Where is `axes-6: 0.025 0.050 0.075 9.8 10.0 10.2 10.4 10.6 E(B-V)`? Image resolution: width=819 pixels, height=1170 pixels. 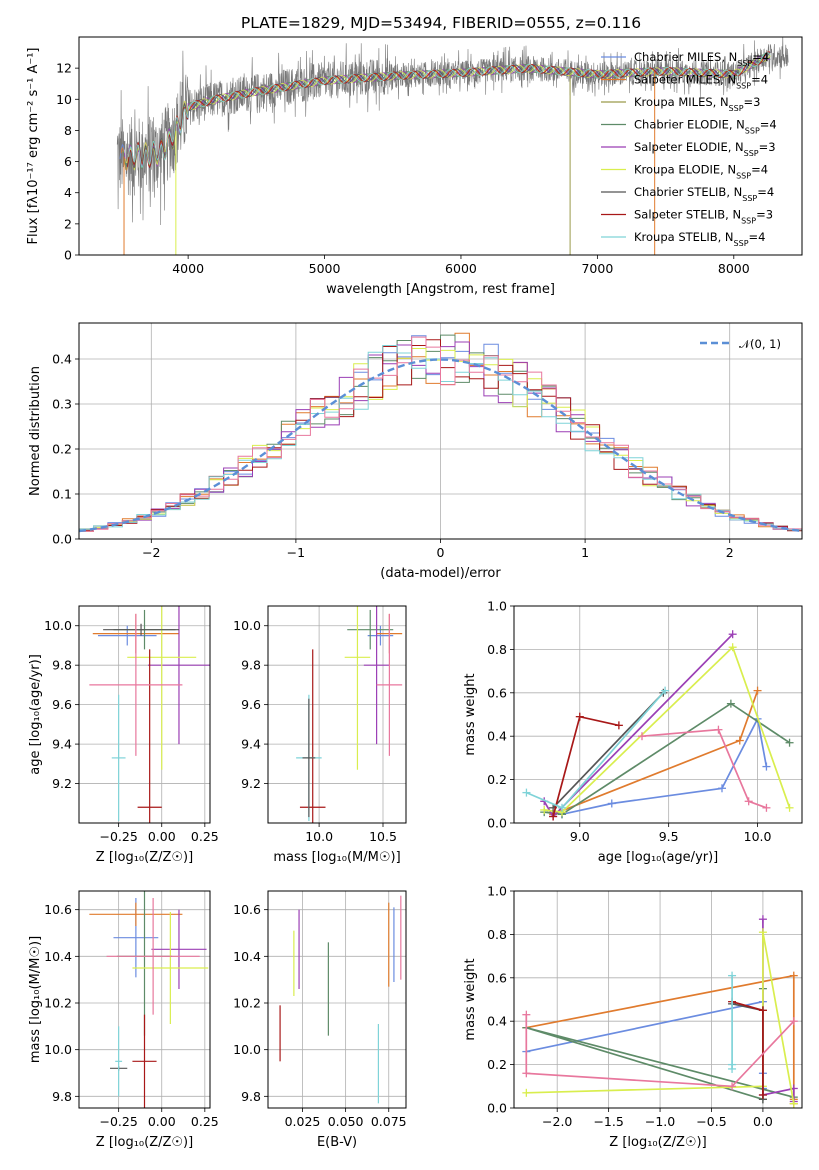
axes-6: 0.025 0.050 0.075 9.8 10.0 10.2 10.4 10.6 E(B-V) is located at coordinates (320, 1020).